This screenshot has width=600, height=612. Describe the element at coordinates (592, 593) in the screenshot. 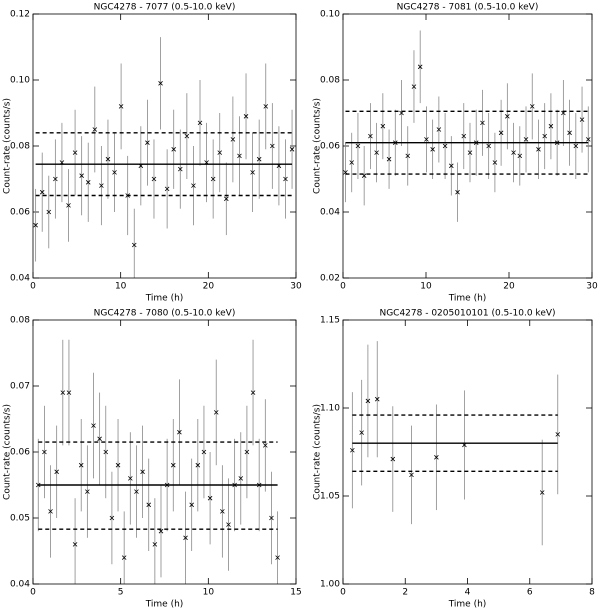

I see `x-tick-label: 8` at that location.